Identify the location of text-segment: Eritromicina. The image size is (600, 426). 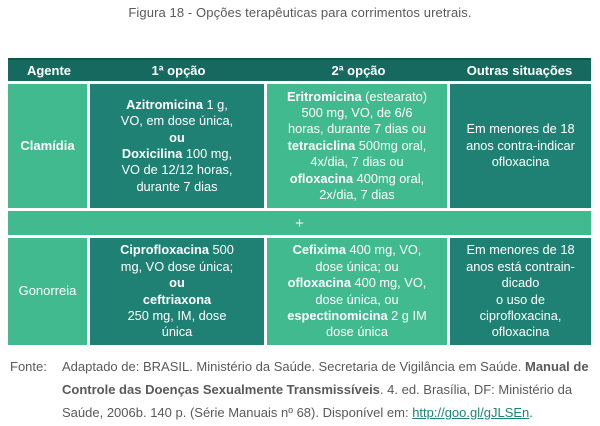
(324, 96).